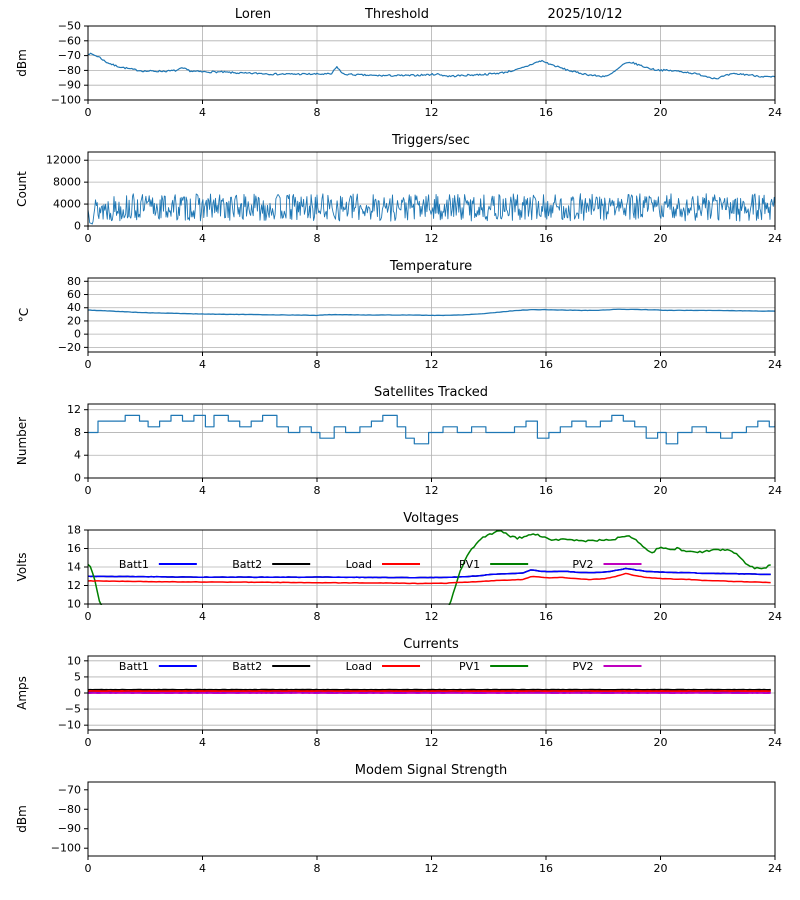 Image resolution: width=800 pixels, height=900 pixels. What do you see at coordinates (22, 441) in the screenshot?
I see `y-axis-label: Number` at bounding box center [22, 441].